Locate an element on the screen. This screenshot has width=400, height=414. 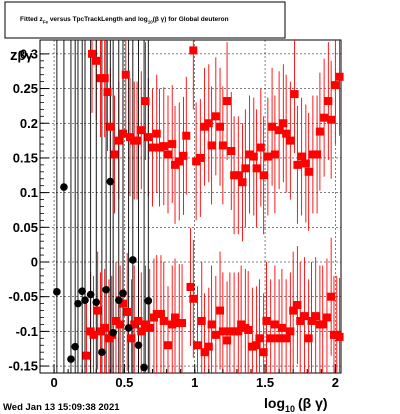
y-tick-label: 0.25 is located at coordinates (25, 88).